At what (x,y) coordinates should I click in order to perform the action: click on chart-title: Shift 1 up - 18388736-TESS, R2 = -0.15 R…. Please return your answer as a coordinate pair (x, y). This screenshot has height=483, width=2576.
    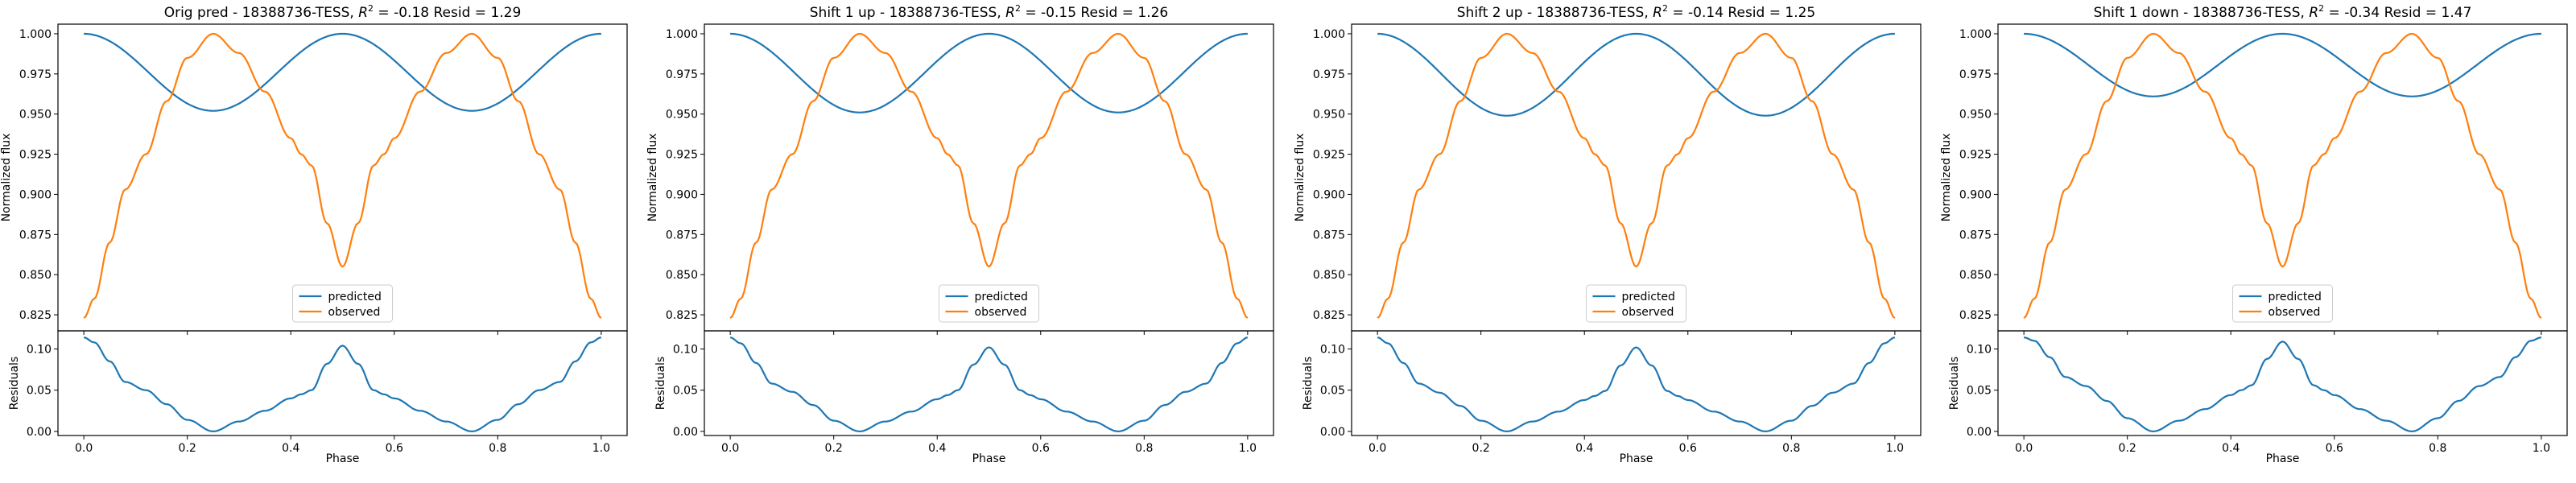
    Looking at the image, I should click on (989, 12).